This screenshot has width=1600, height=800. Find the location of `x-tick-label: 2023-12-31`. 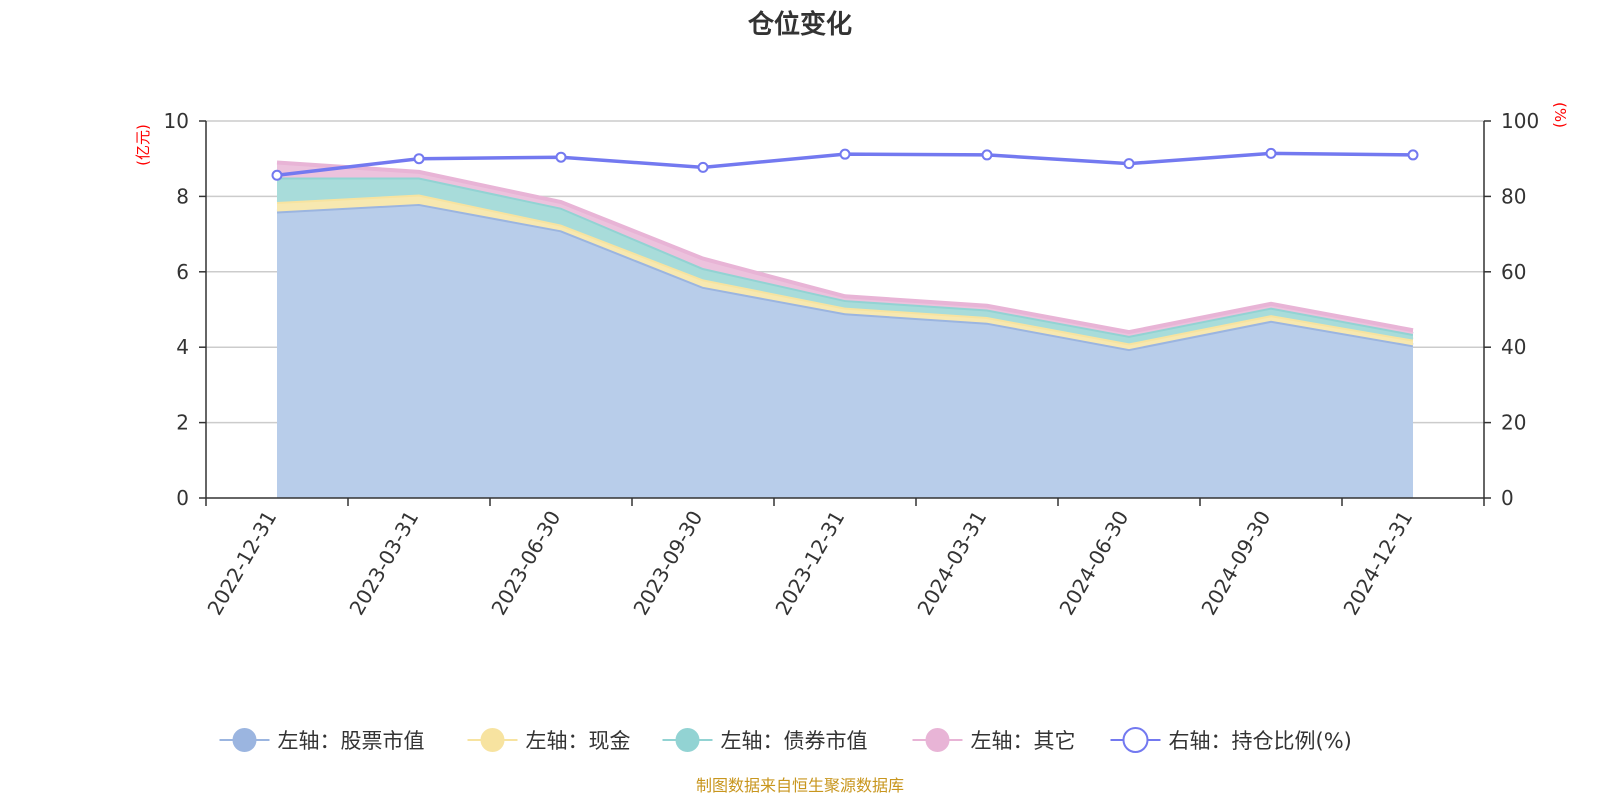

x-tick-label: 2023-12-31 is located at coordinates (809, 563).